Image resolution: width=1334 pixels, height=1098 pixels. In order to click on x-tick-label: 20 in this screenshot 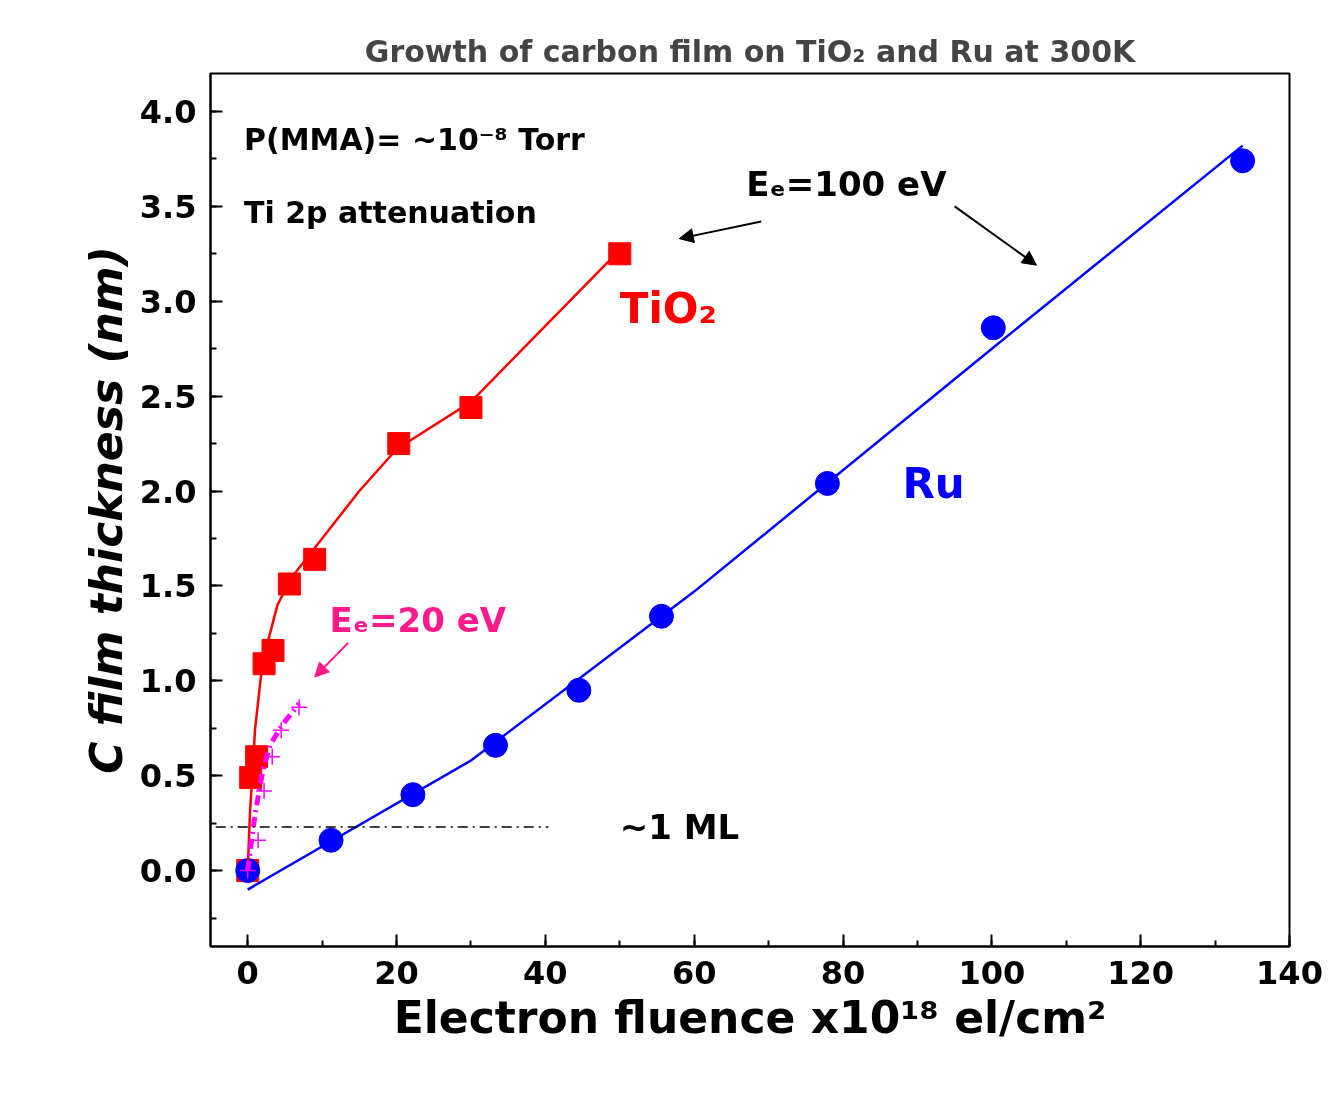, I will do `click(396, 972)`.